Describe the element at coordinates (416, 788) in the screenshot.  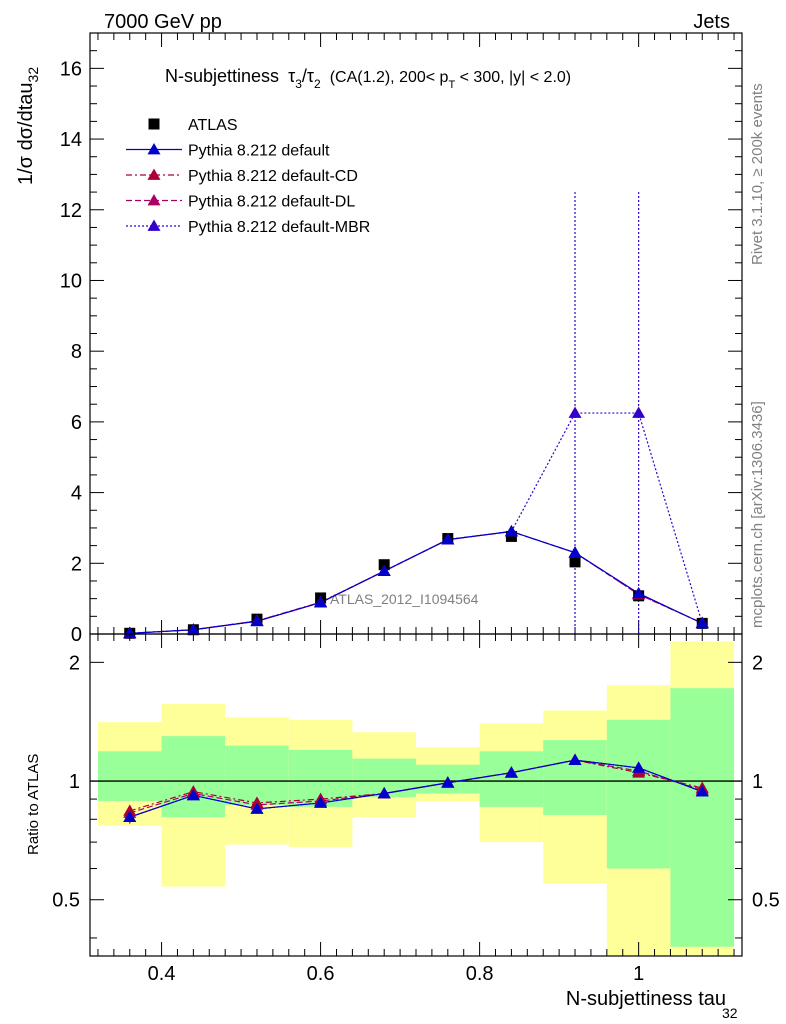
I see `ratio-series-line` at that location.